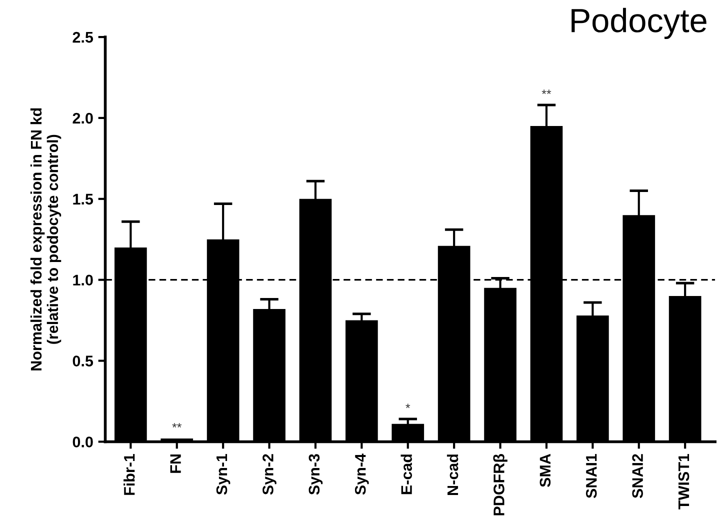 The height and width of the screenshot is (529, 726). Describe the element at coordinates (269, 474) in the screenshot. I see `x-tick-label: Syn-2` at that location.